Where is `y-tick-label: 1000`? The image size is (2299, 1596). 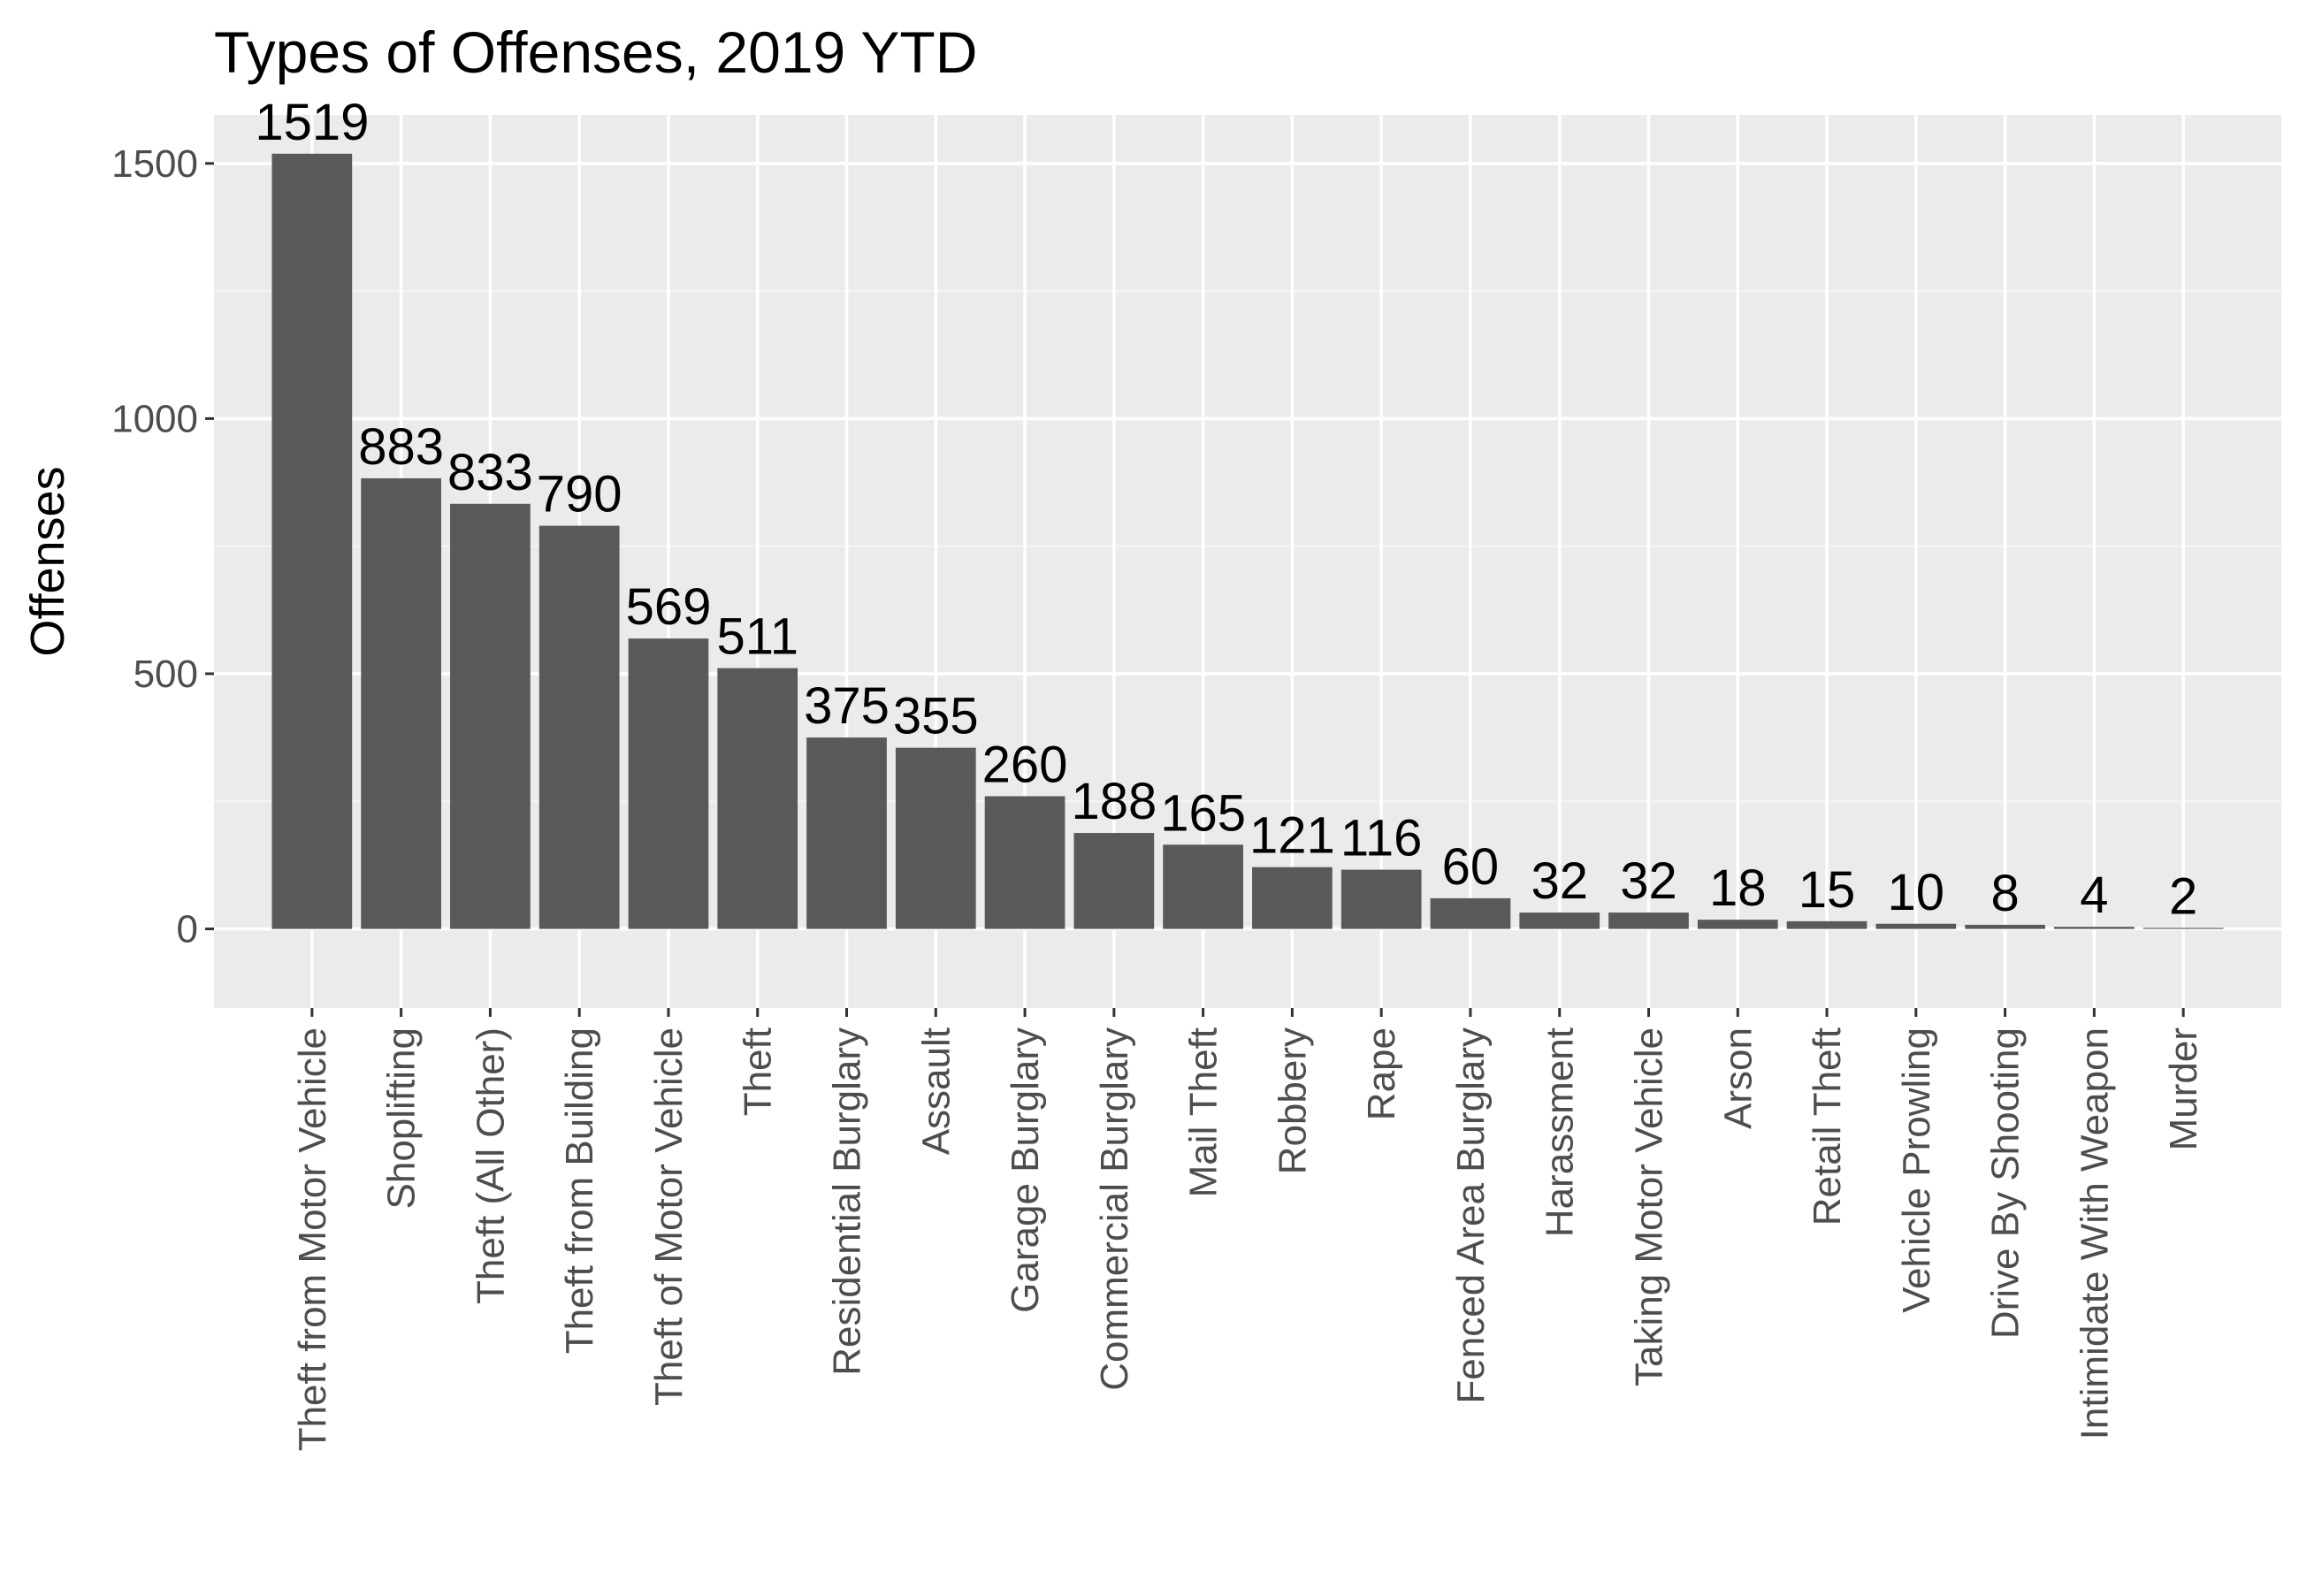
y-tick-label: 1000 is located at coordinates (154, 418).